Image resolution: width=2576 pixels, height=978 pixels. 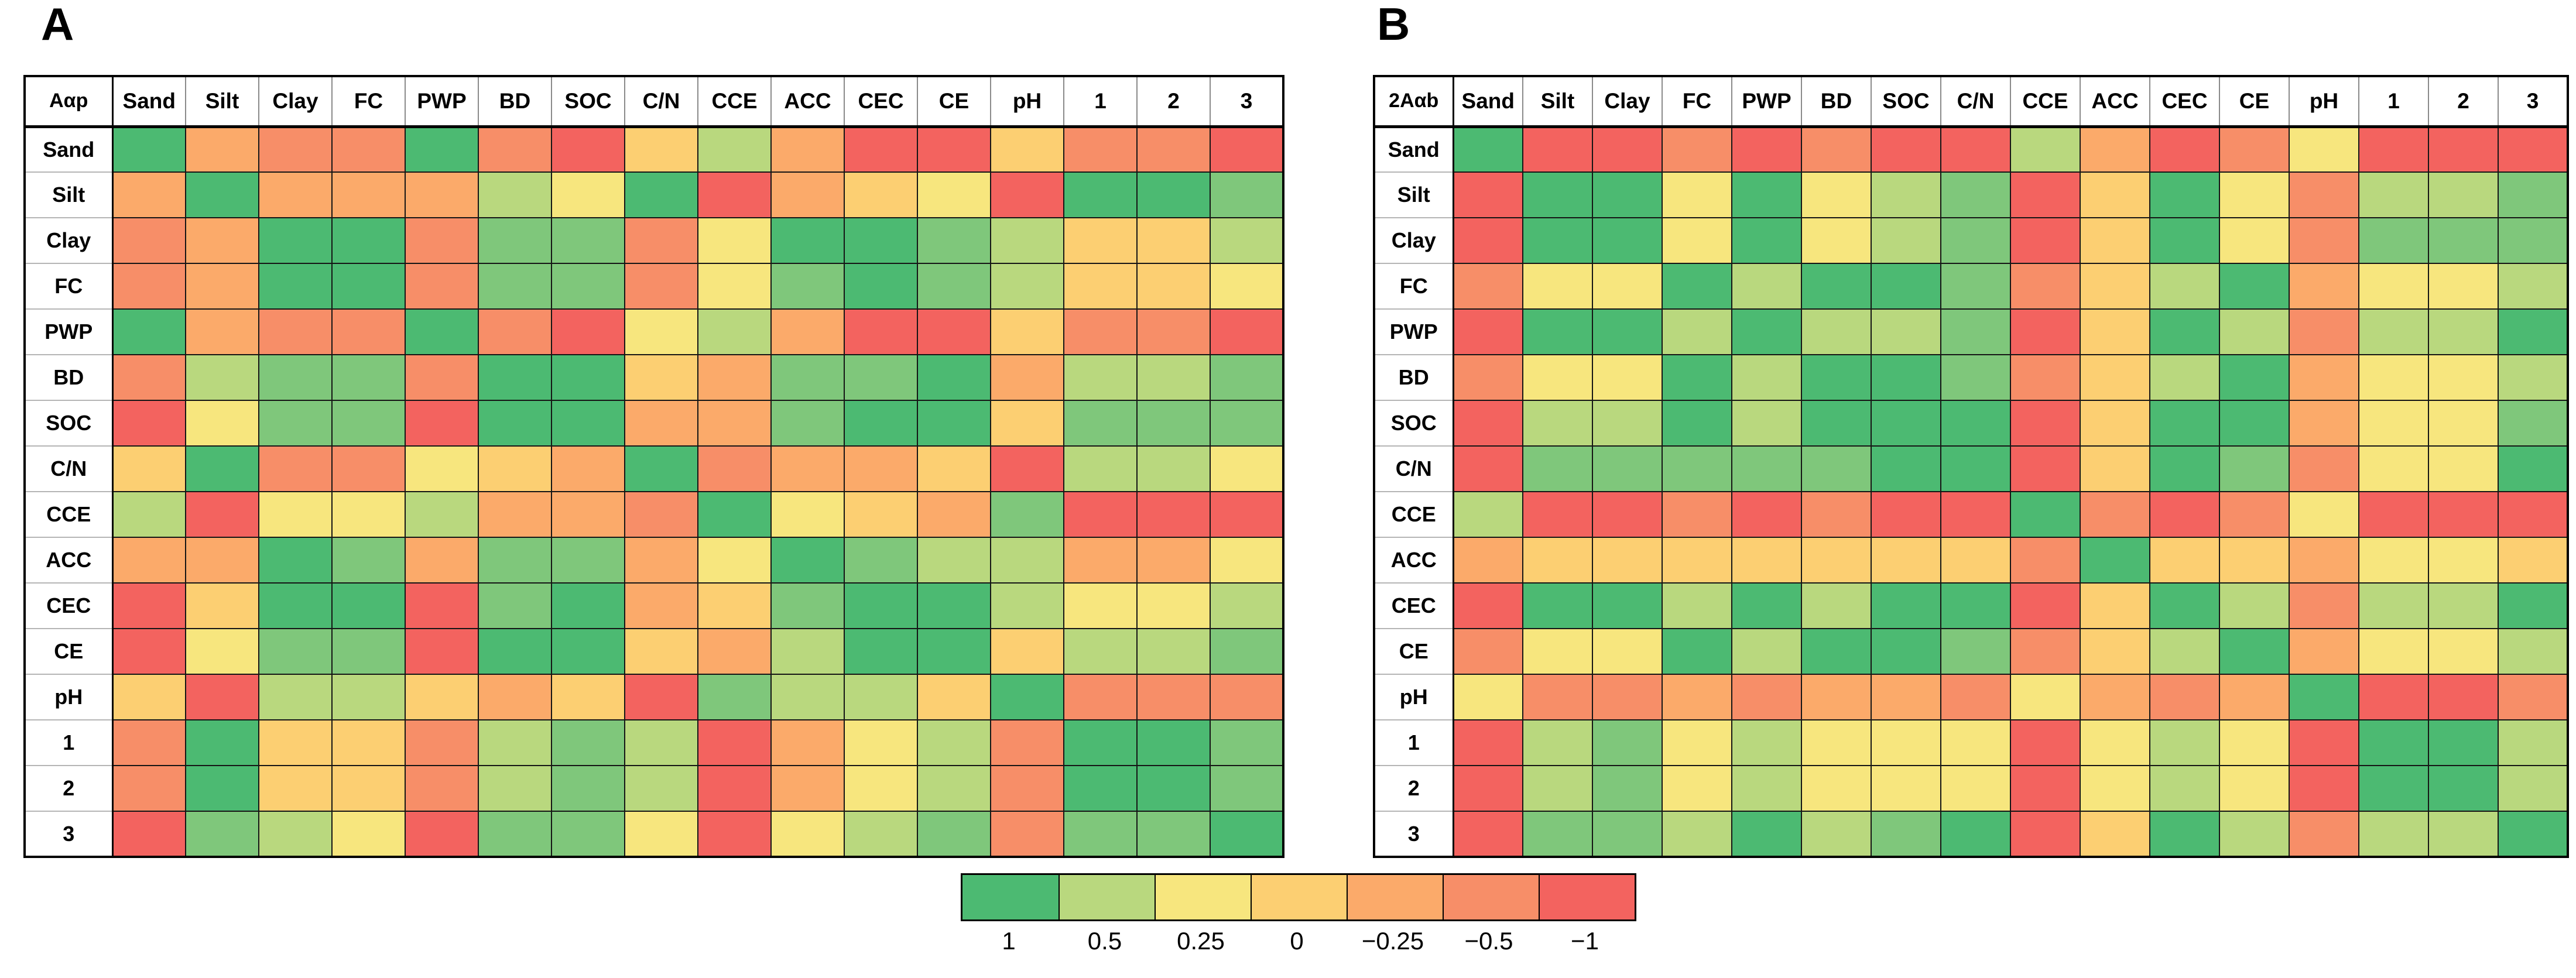 I want to click on col-header: CE, so click(x=2254, y=102).